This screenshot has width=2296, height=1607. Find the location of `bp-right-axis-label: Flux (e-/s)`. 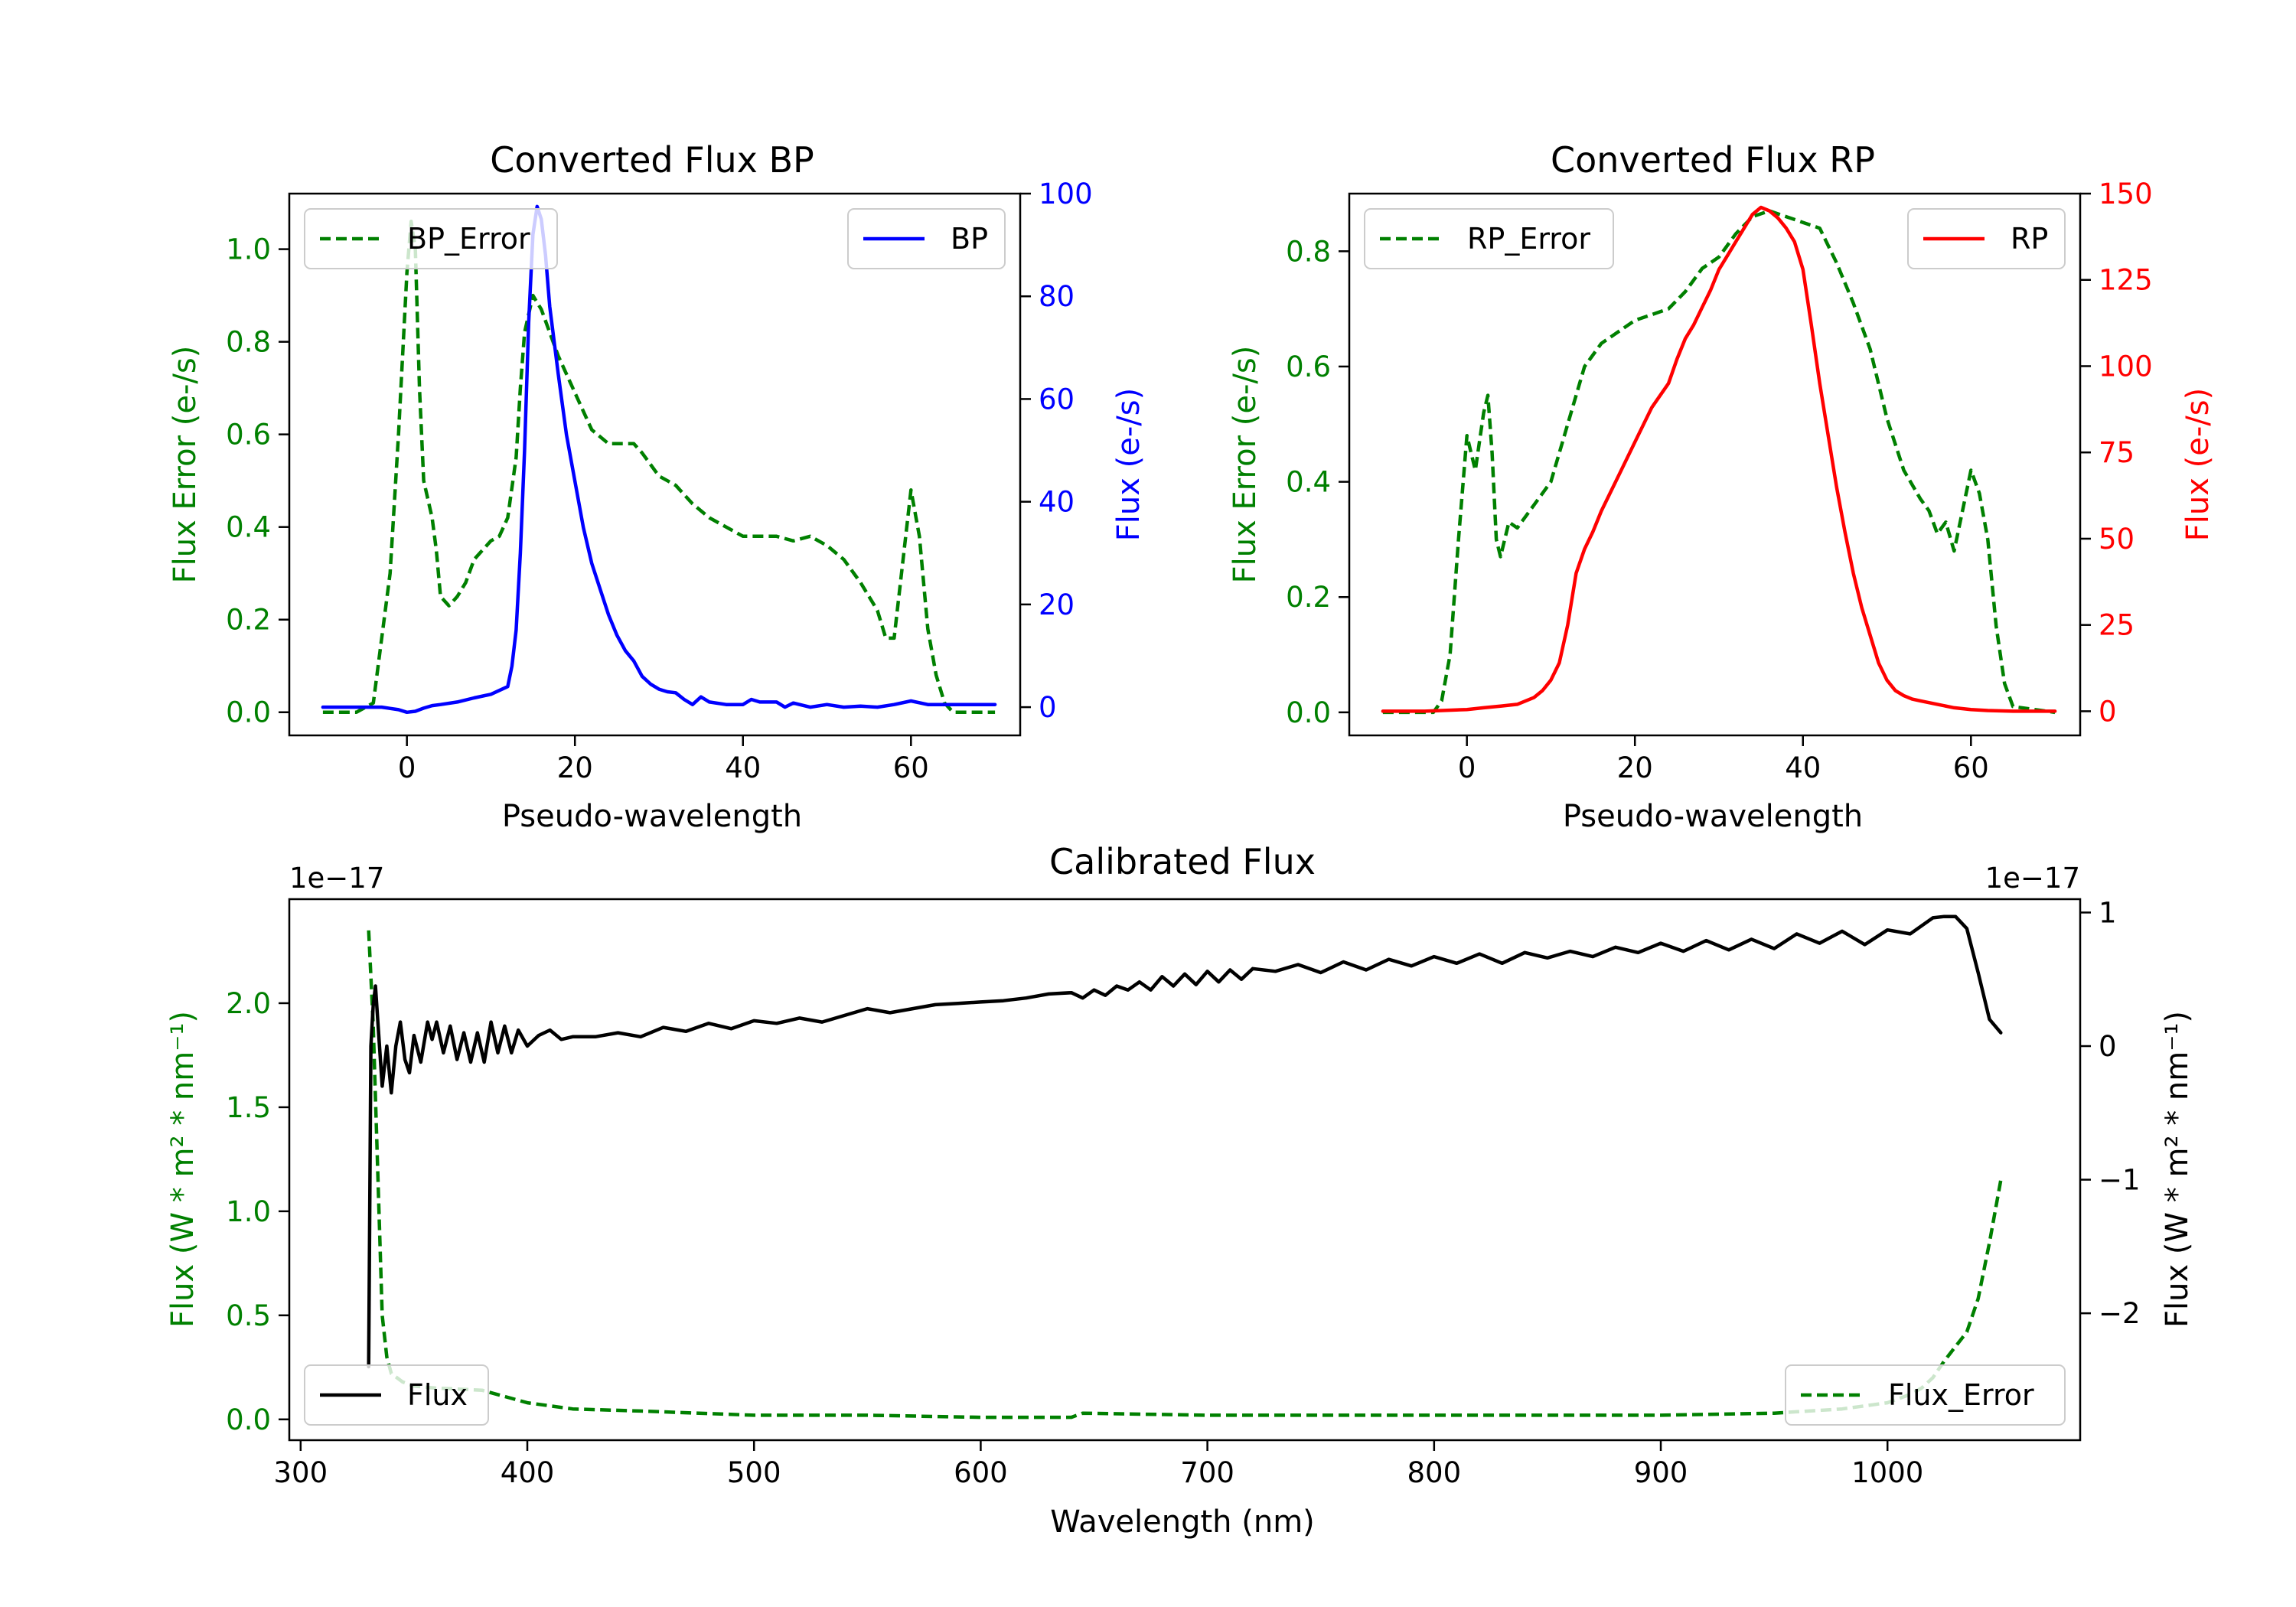

bp-right-axis-label: Flux (e-/s) is located at coordinates (1128, 464).